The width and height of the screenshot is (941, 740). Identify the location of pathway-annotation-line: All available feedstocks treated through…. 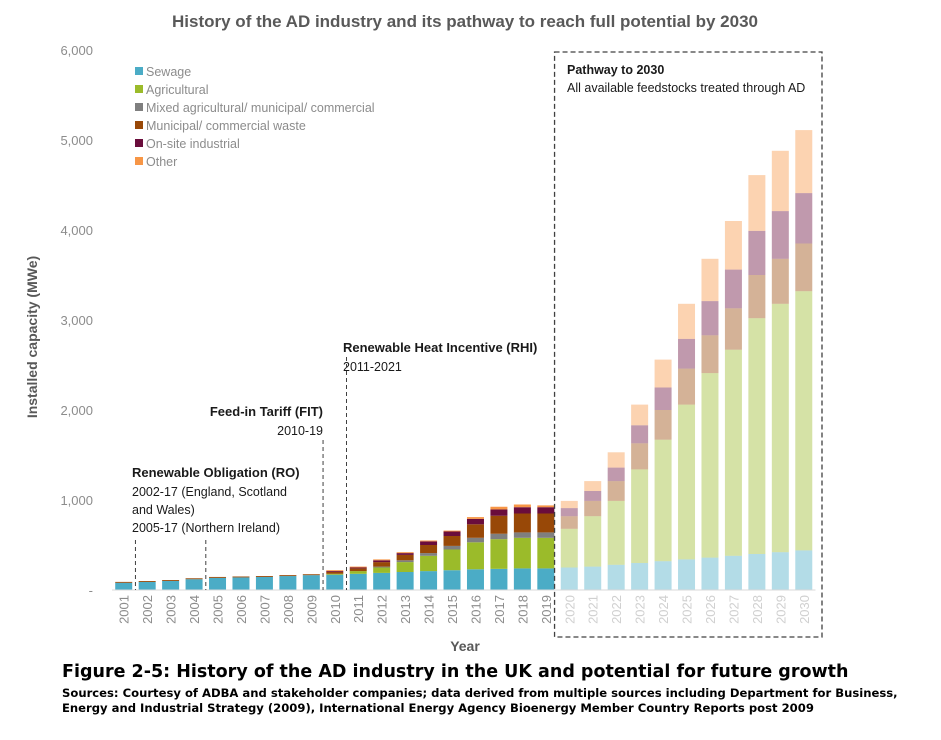
(686, 88).